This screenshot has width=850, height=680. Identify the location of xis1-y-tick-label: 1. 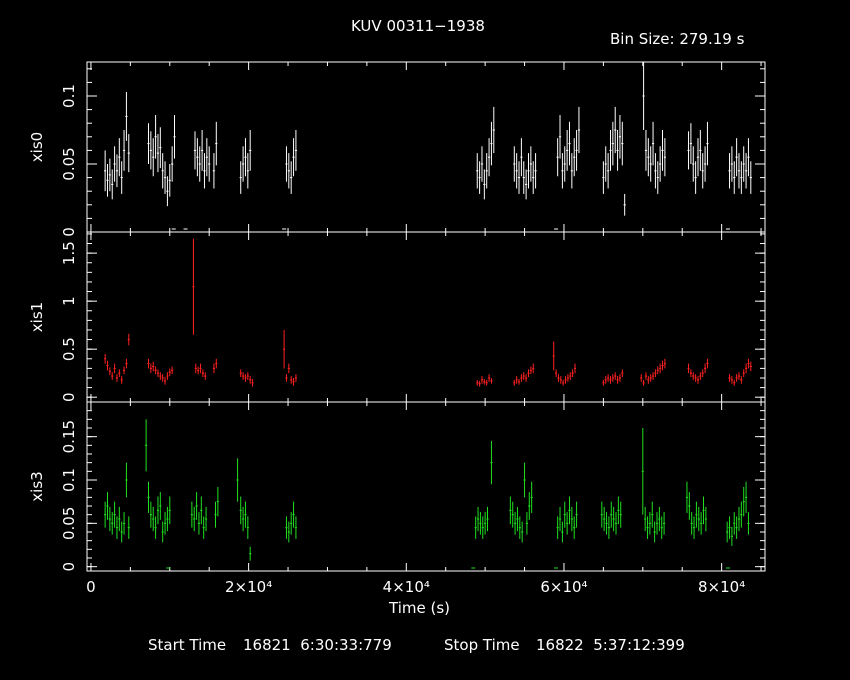
(69, 301).